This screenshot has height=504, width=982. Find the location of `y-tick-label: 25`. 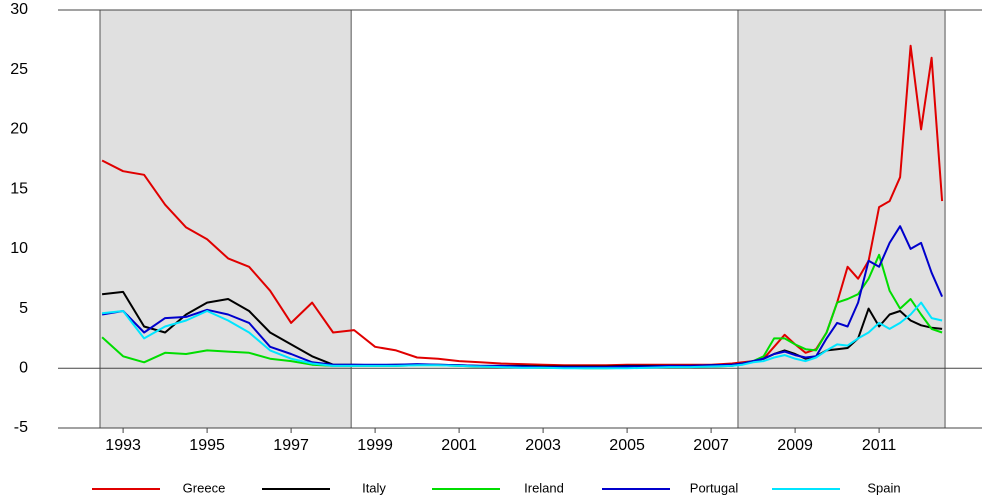

y-tick-label: 25 is located at coordinates (19, 69).